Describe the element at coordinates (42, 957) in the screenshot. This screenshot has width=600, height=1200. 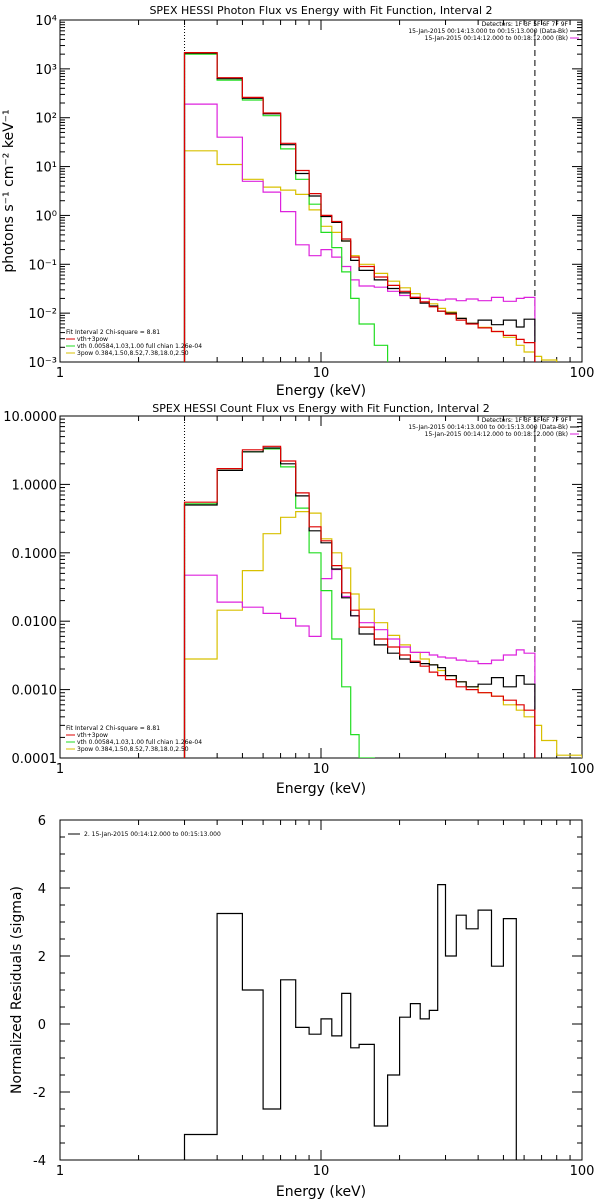
I see `y-tick-label: 2` at that location.